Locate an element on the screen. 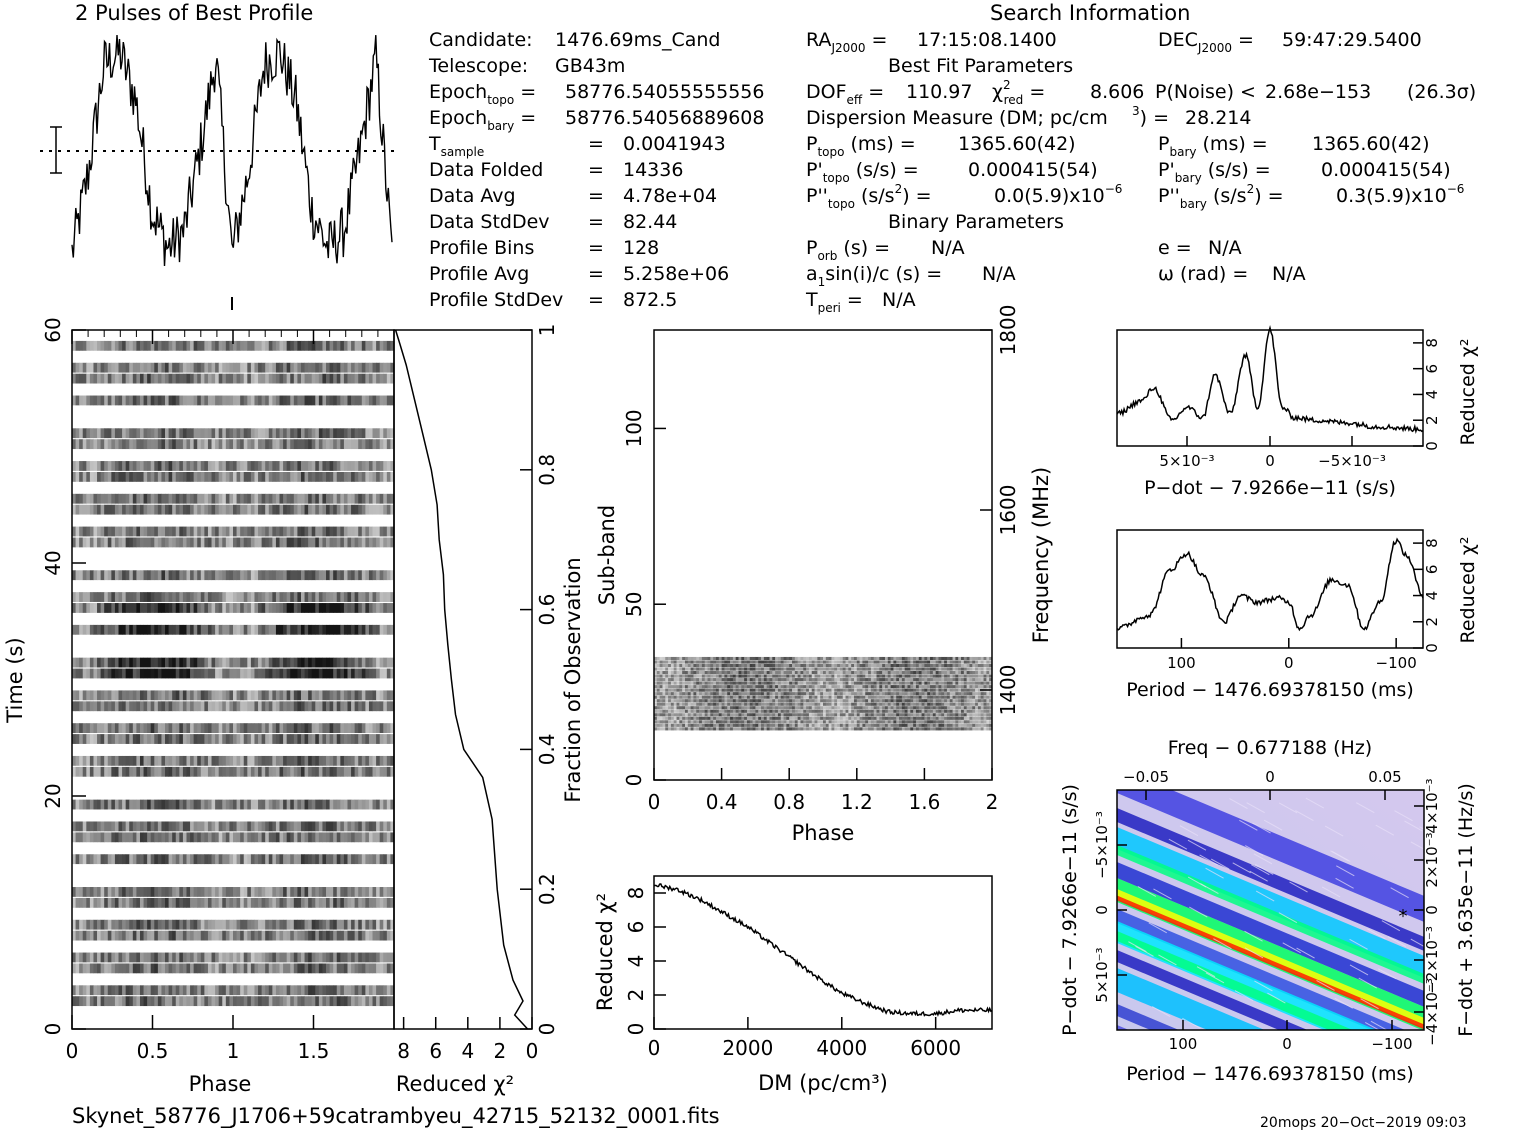  reduced-chi2-time-xtick-label: 2 is located at coordinates (500, 1051).